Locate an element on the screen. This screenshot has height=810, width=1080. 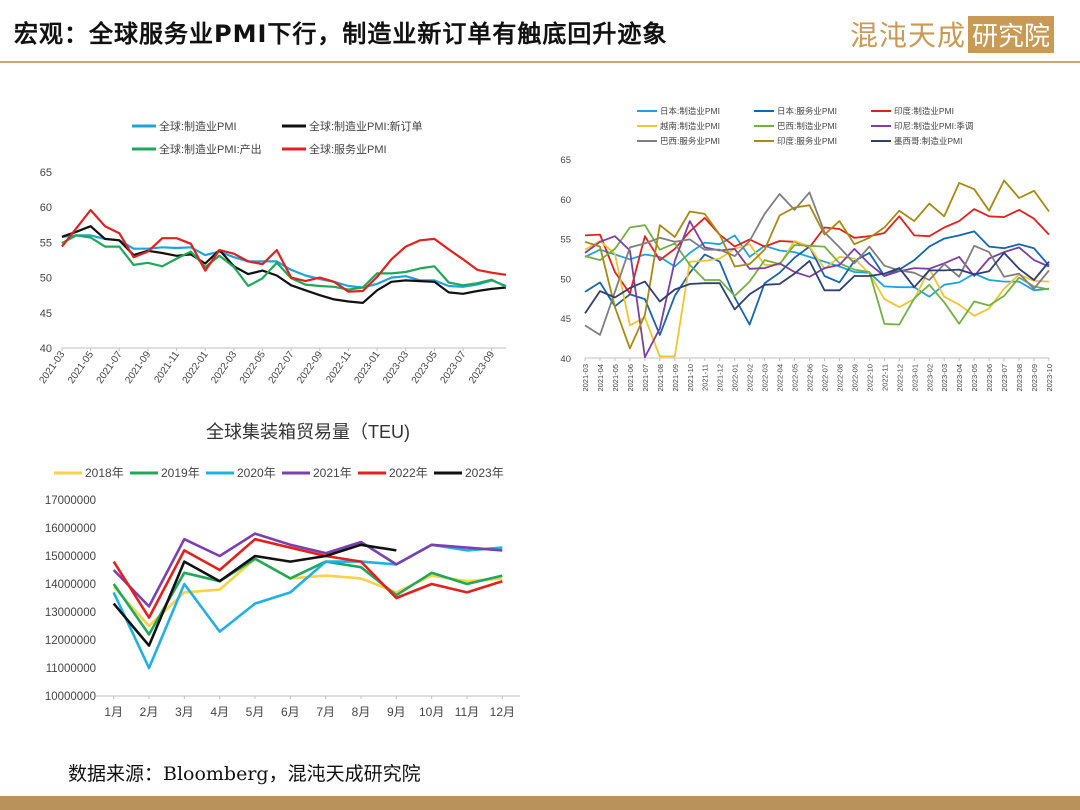
brand-suffix: 研究院 is located at coordinates (1010, 34).